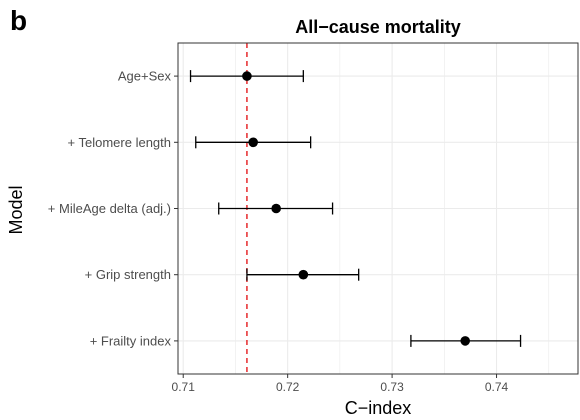  Describe the element at coordinates (18, 20) in the screenshot. I see `panel-label: b` at that location.